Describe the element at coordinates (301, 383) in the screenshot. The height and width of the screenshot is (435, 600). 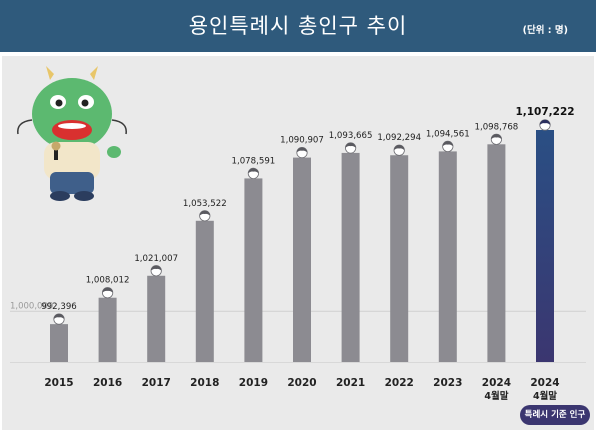
I see `x-tick-label: 2020` at that location.